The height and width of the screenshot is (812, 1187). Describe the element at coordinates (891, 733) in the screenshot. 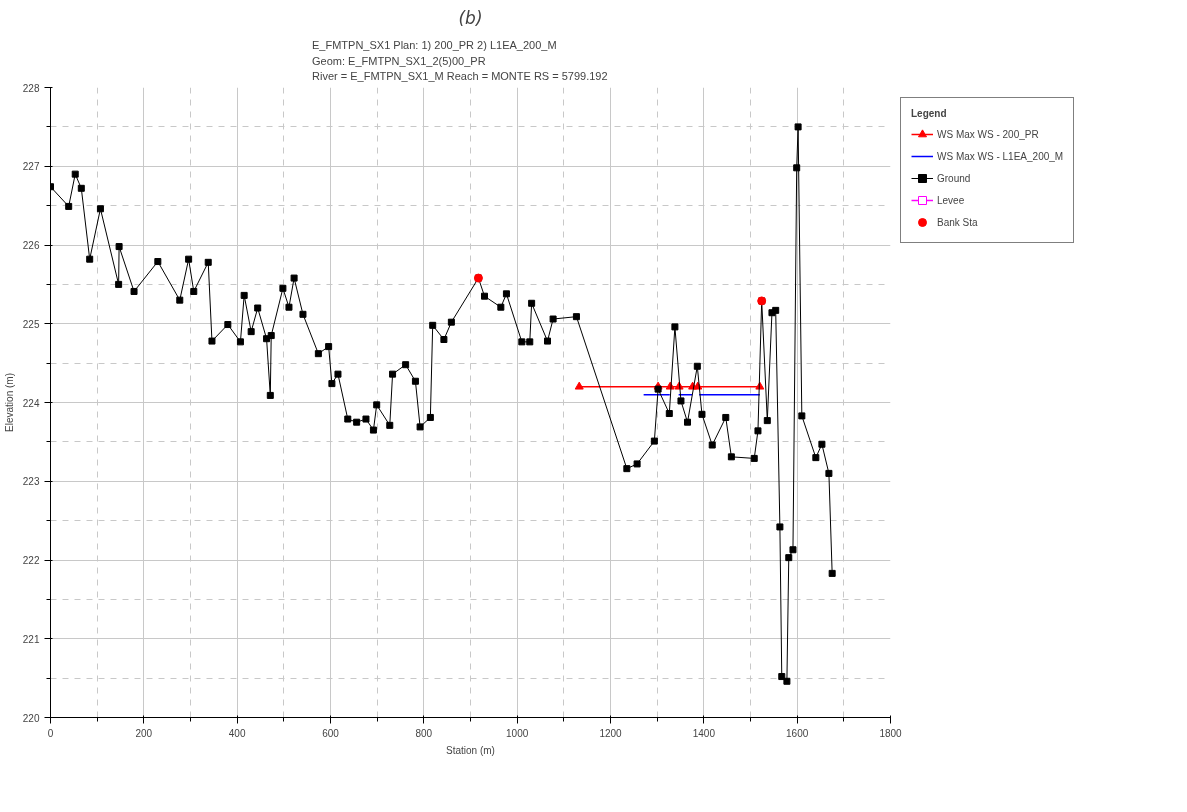

I see `x-tick-label: 1800` at that location.